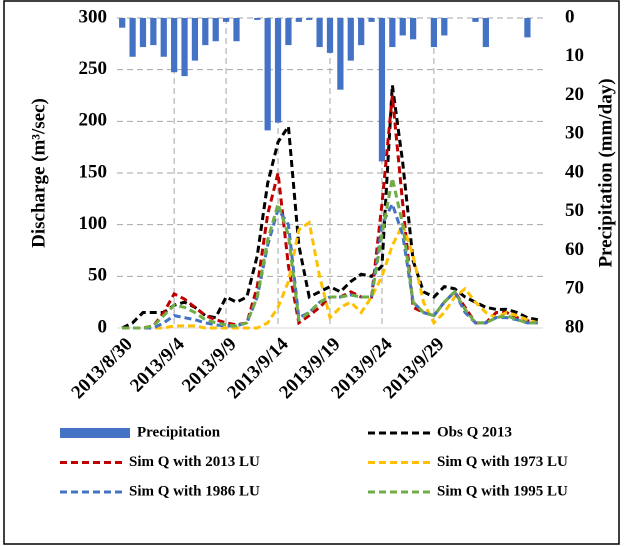  What do you see at coordinates (157, 364) in the screenshot?
I see `x-tick-label: 2013/9/4` at bounding box center [157, 364].